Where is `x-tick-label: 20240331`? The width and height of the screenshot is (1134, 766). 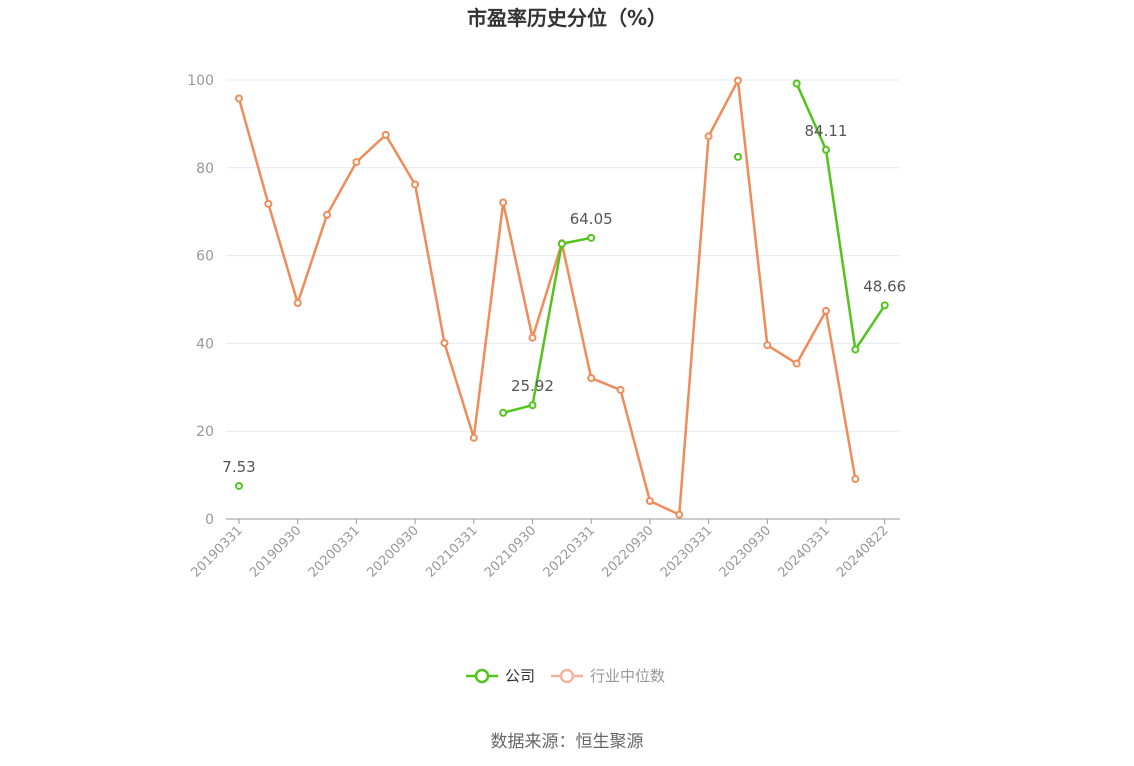 x-tick-label: 20240331 is located at coordinates (803, 551).